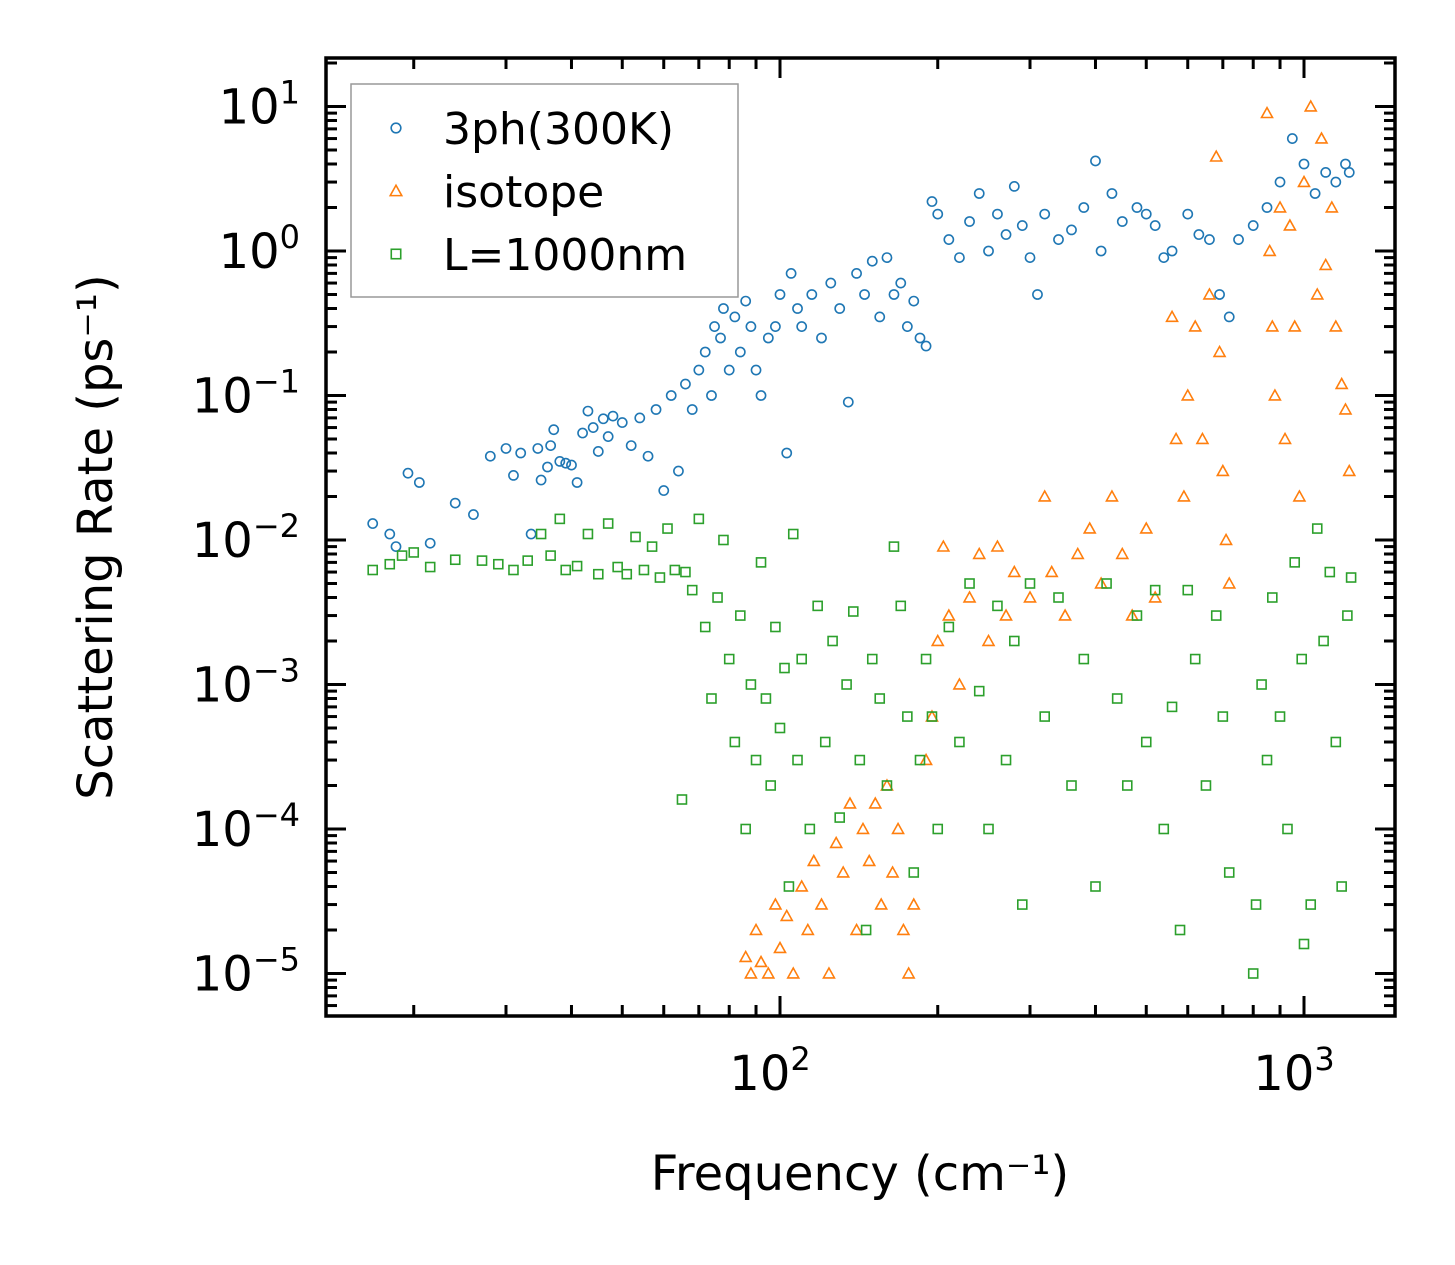  Describe the element at coordinates (565, 255) in the screenshot. I see `legend-label: L=1000nm` at that location.